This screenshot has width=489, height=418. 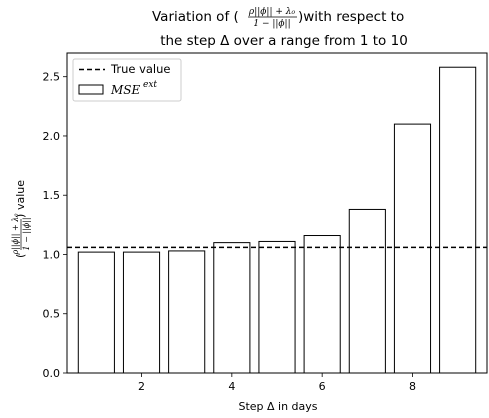 What do you see at coordinates (52, 314) in the screenshot?
I see `y-tick-label: 0.5` at bounding box center [52, 314].